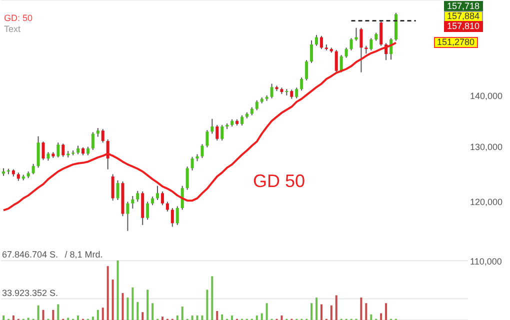 This screenshot has width=510, height=320. Describe the element at coordinates (463, 16) in the screenshot. I see `annotation: 157,884` at that location.